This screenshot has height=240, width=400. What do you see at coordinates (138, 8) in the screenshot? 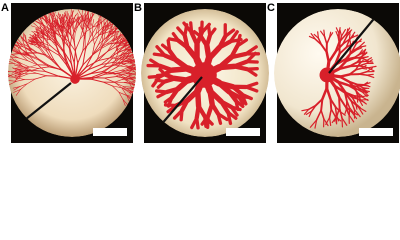
I see `panel-label: B` at bounding box center [138, 8].